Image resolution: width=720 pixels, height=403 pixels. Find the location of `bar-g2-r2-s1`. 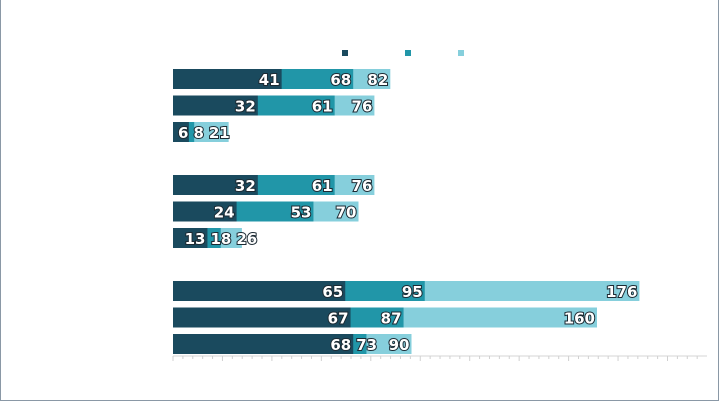

bar-g2-r2-s1 is located at coordinates (205, 211).